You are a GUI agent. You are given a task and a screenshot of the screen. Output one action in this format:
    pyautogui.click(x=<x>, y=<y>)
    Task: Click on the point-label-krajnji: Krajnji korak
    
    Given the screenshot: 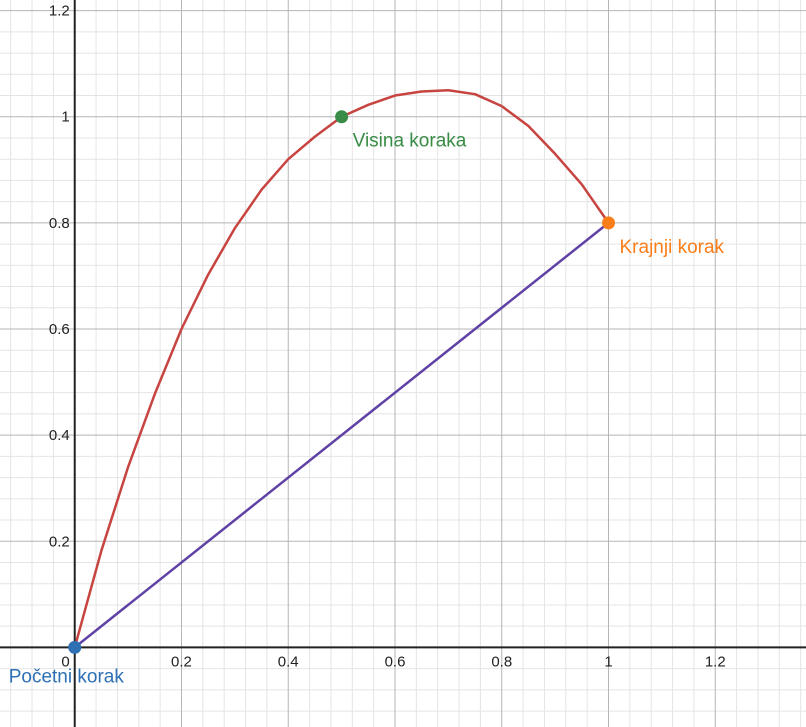 What is the action you would take?
    pyautogui.click(x=672, y=247)
    